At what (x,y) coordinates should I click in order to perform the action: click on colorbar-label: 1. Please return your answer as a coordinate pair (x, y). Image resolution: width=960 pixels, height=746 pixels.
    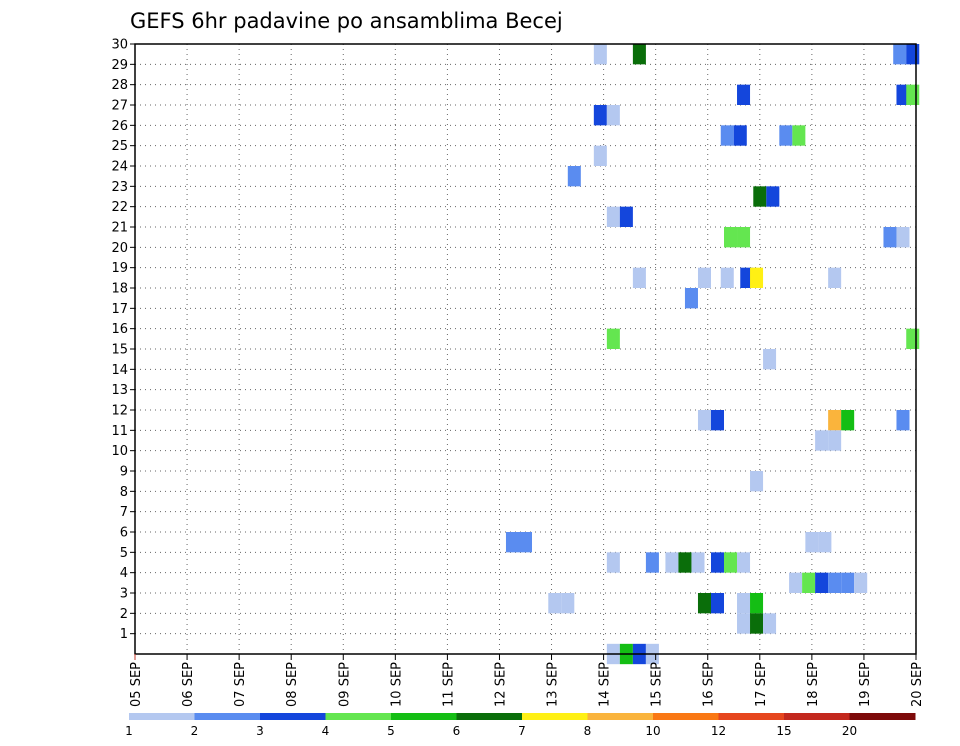
    Looking at the image, I should click on (129, 731).